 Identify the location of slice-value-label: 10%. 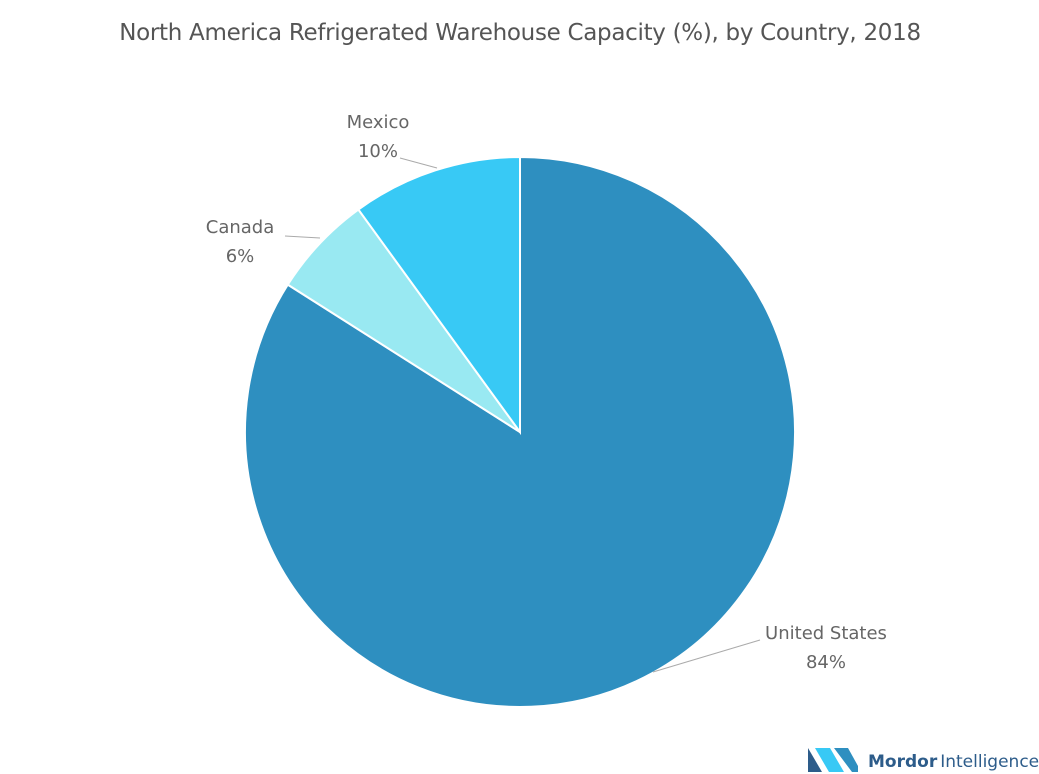
(378, 151).